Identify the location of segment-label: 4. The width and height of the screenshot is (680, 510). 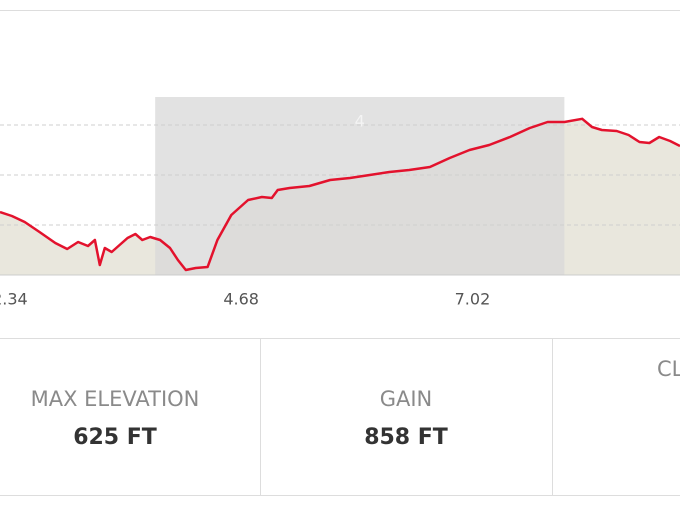
(360, 121).